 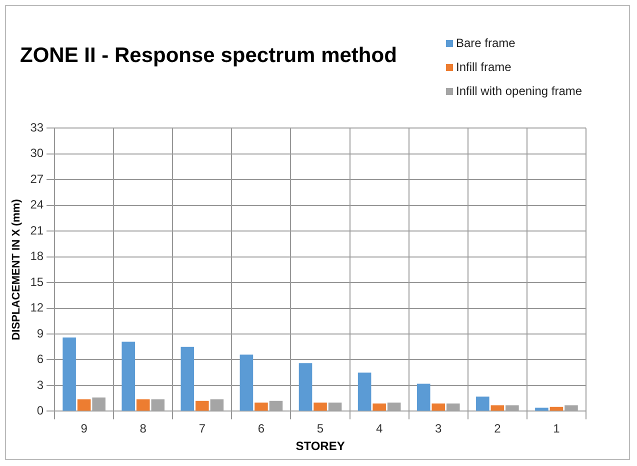 What do you see at coordinates (143, 429) in the screenshot?
I see `x-tick-label: 8` at bounding box center [143, 429].